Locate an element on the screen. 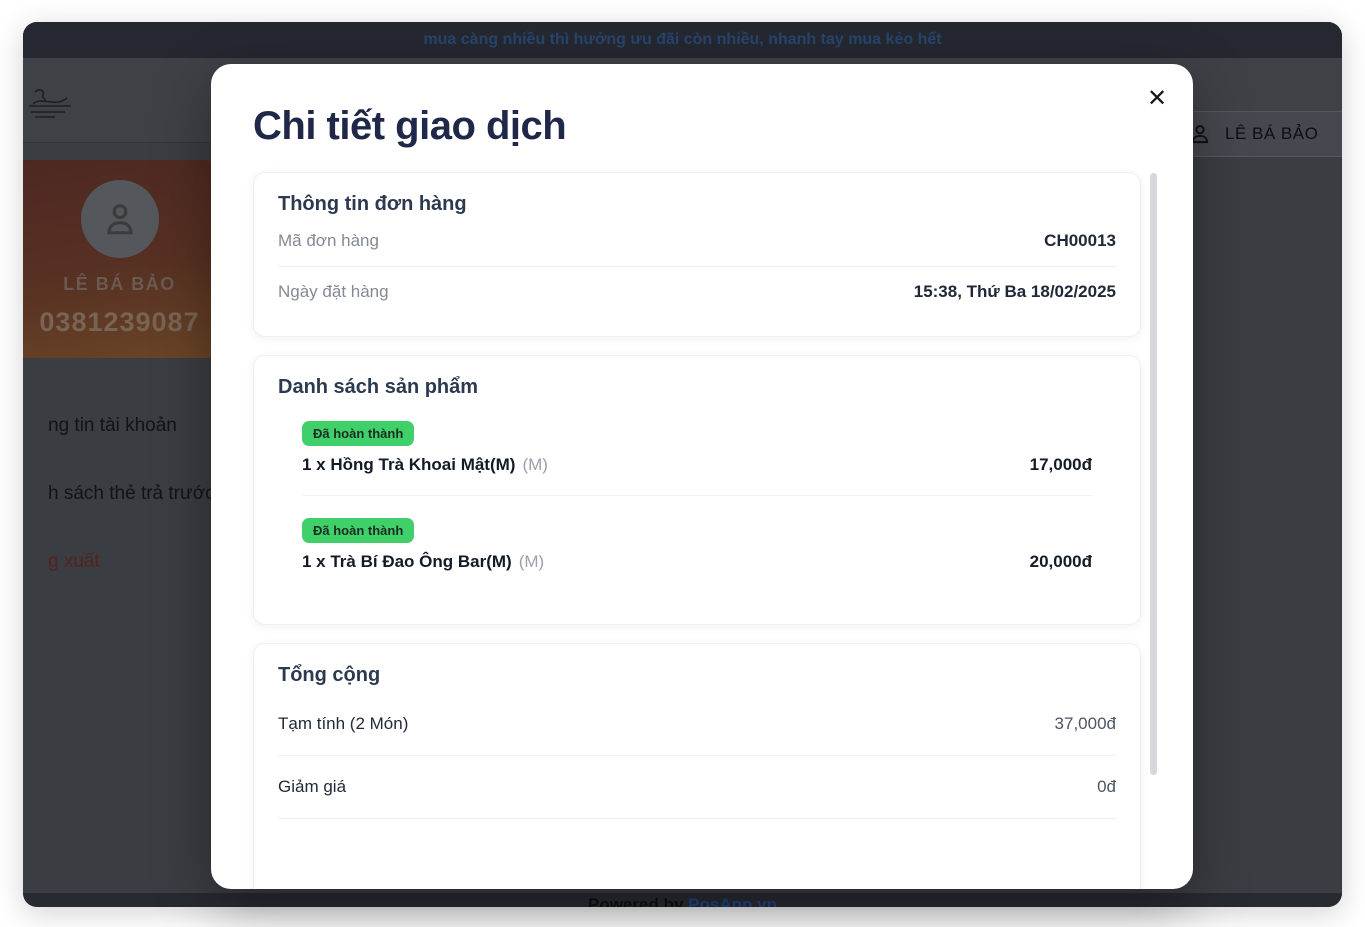 This screenshot has height=927, width=1365. order-date-label: Ngày đặt hàng is located at coordinates (333, 291).